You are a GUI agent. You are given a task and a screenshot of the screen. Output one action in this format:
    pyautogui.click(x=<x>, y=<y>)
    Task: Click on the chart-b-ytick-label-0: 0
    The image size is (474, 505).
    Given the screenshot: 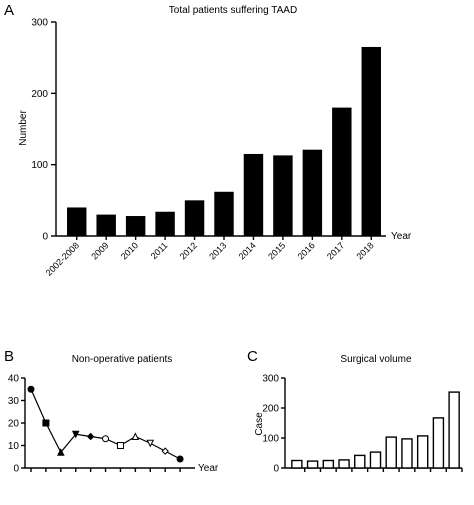 What is the action you would take?
    pyautogui.click(x=16, y=469)
    